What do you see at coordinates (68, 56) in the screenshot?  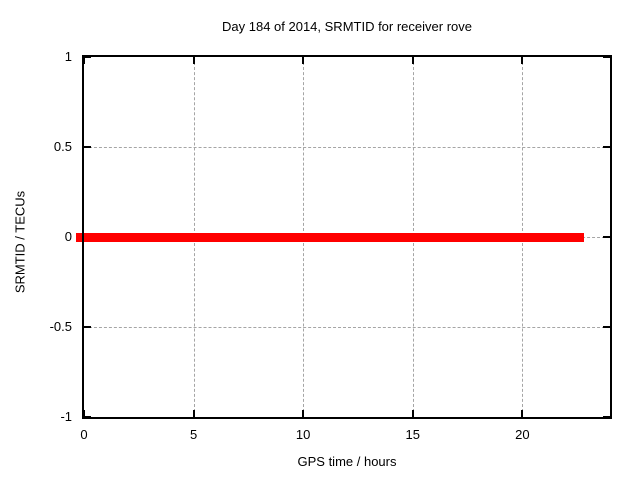 I see `y-tick-label: 1` at bounding box center [68, 56].